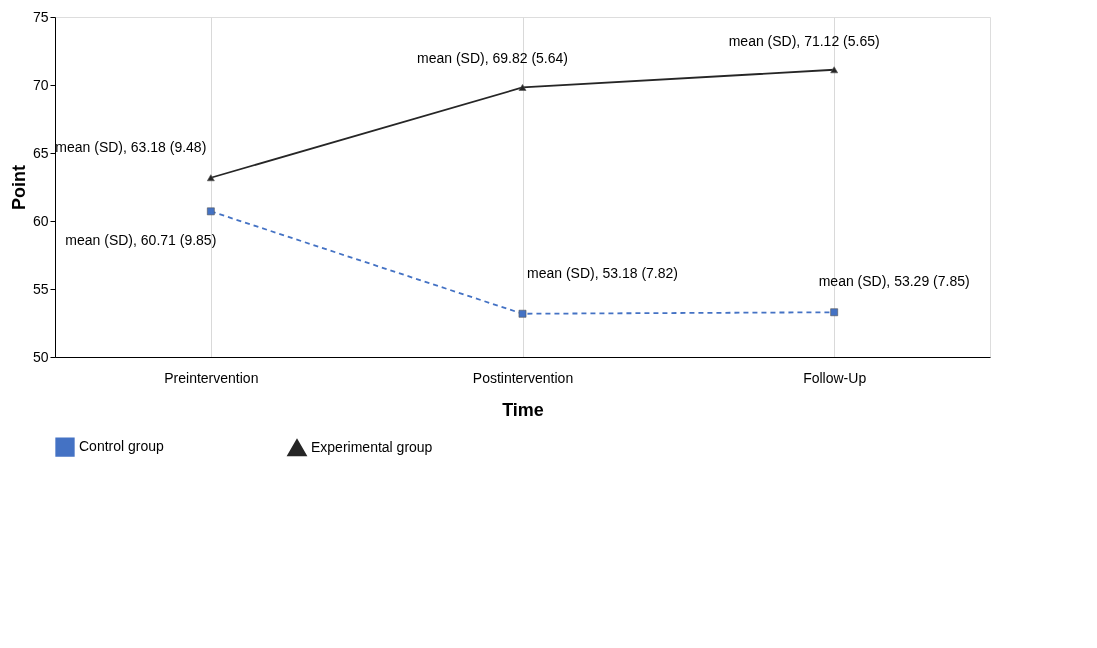 The image size is (1097, 648). I want to click on annotation: mean (SD), 53.18 (7.82), so click(602, 272).